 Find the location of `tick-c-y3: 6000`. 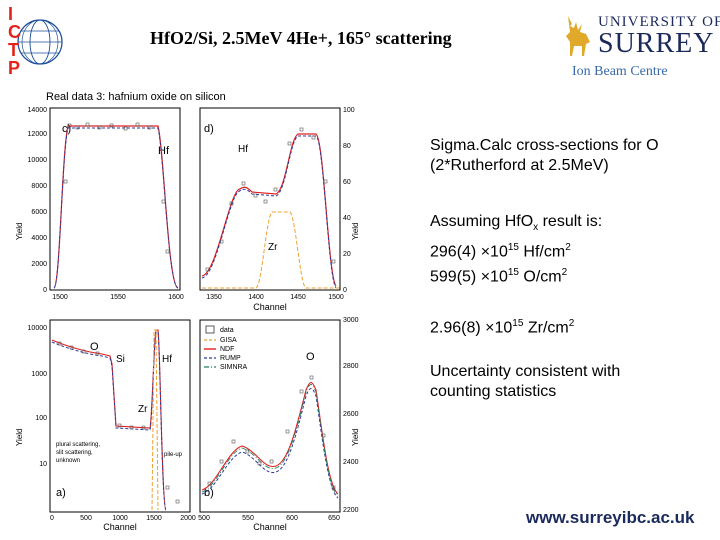

tick-c-y3: 6000 is located at coordinates (39, 212).